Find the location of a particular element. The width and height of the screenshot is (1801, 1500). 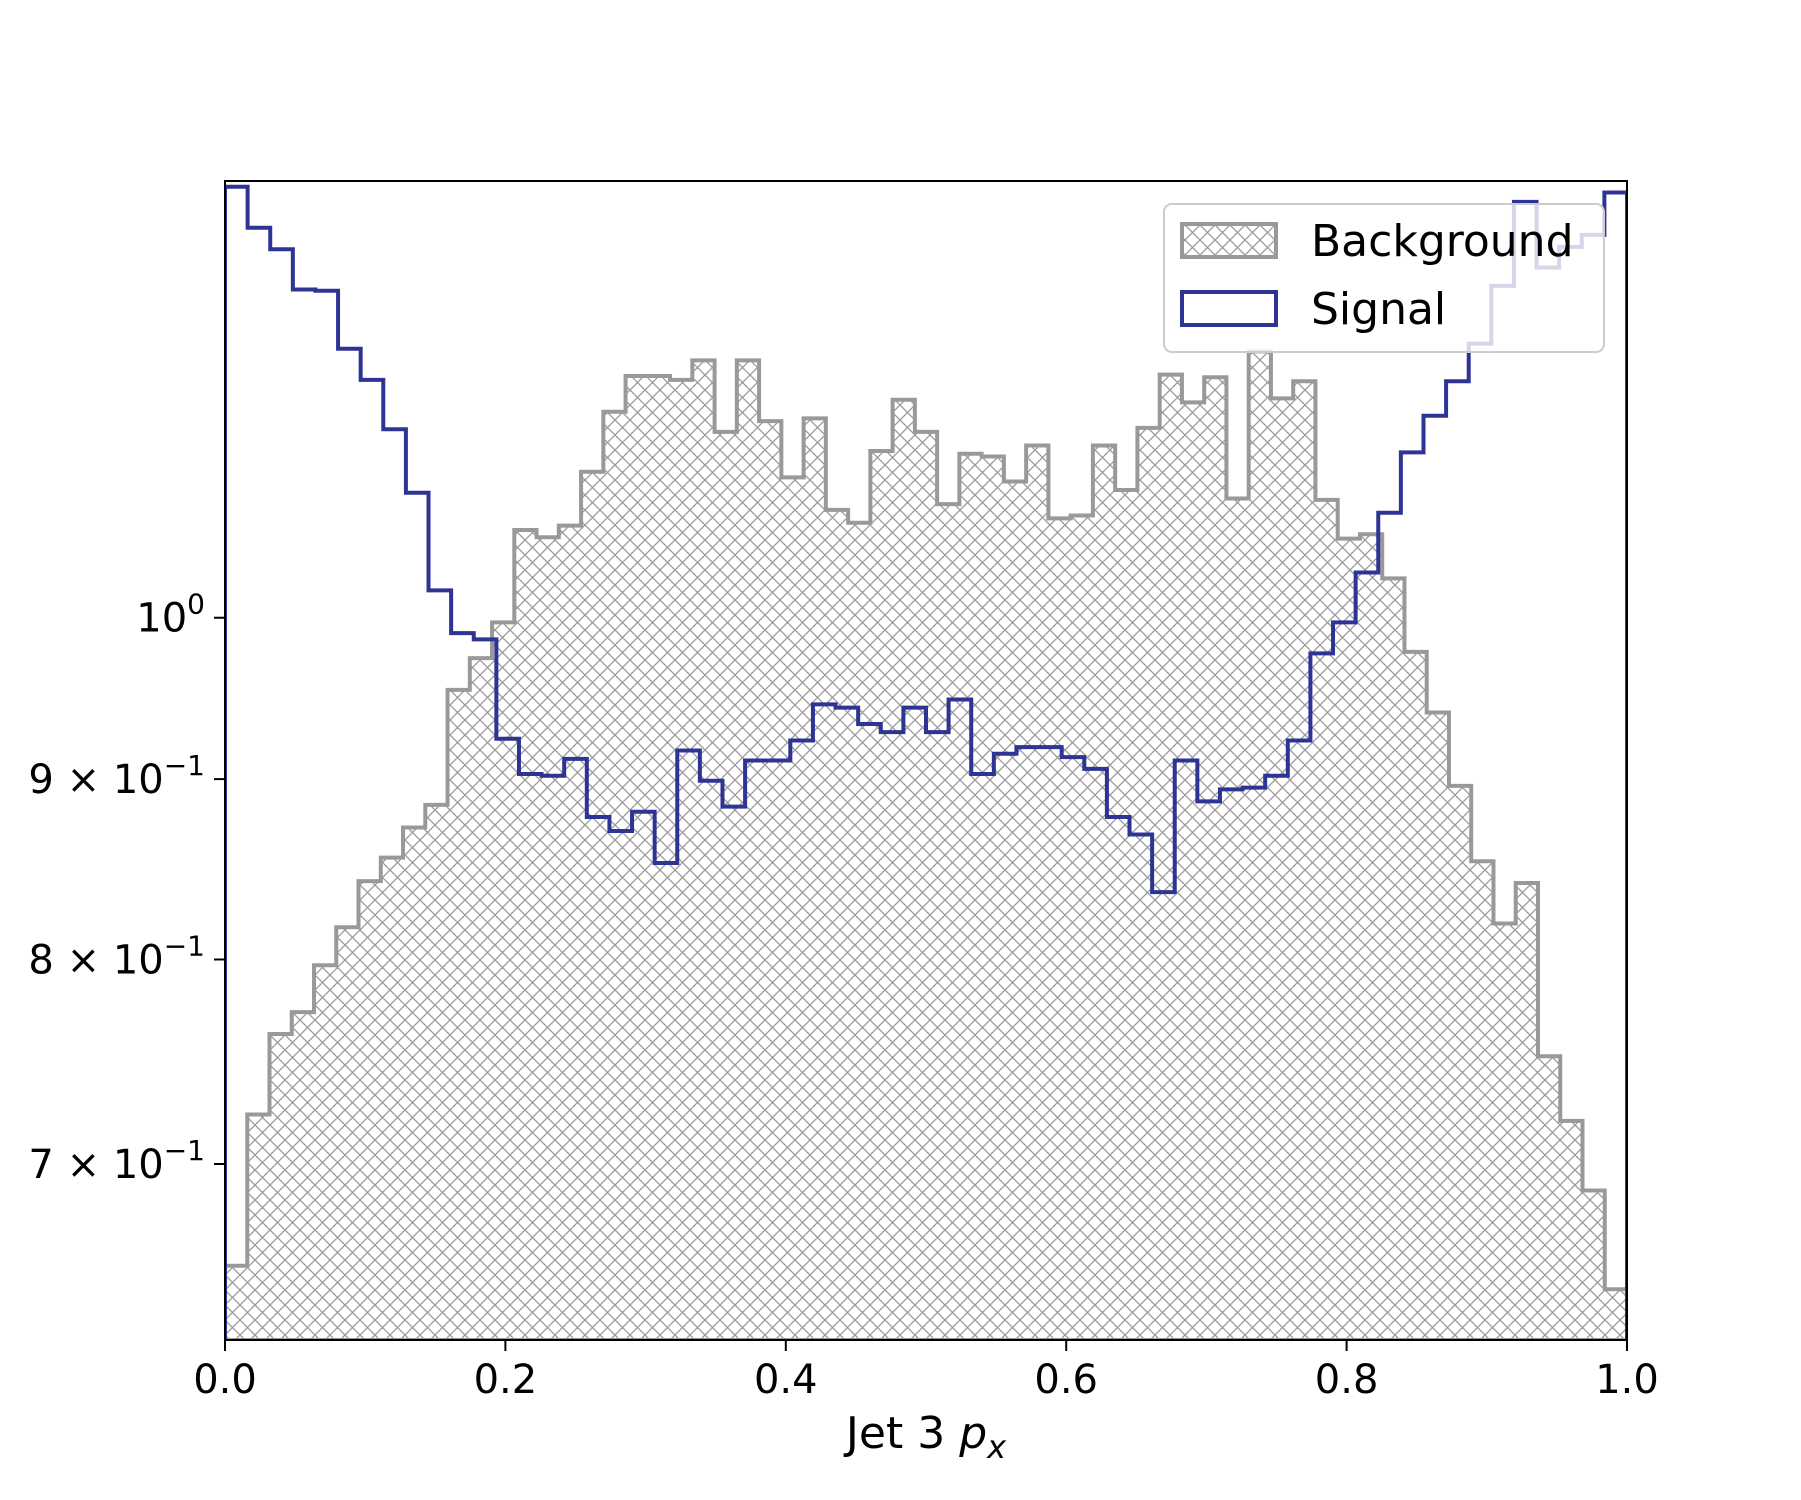

y-tick-label: 7 × 10⁻¹ is located at coordinates (116, 1161).